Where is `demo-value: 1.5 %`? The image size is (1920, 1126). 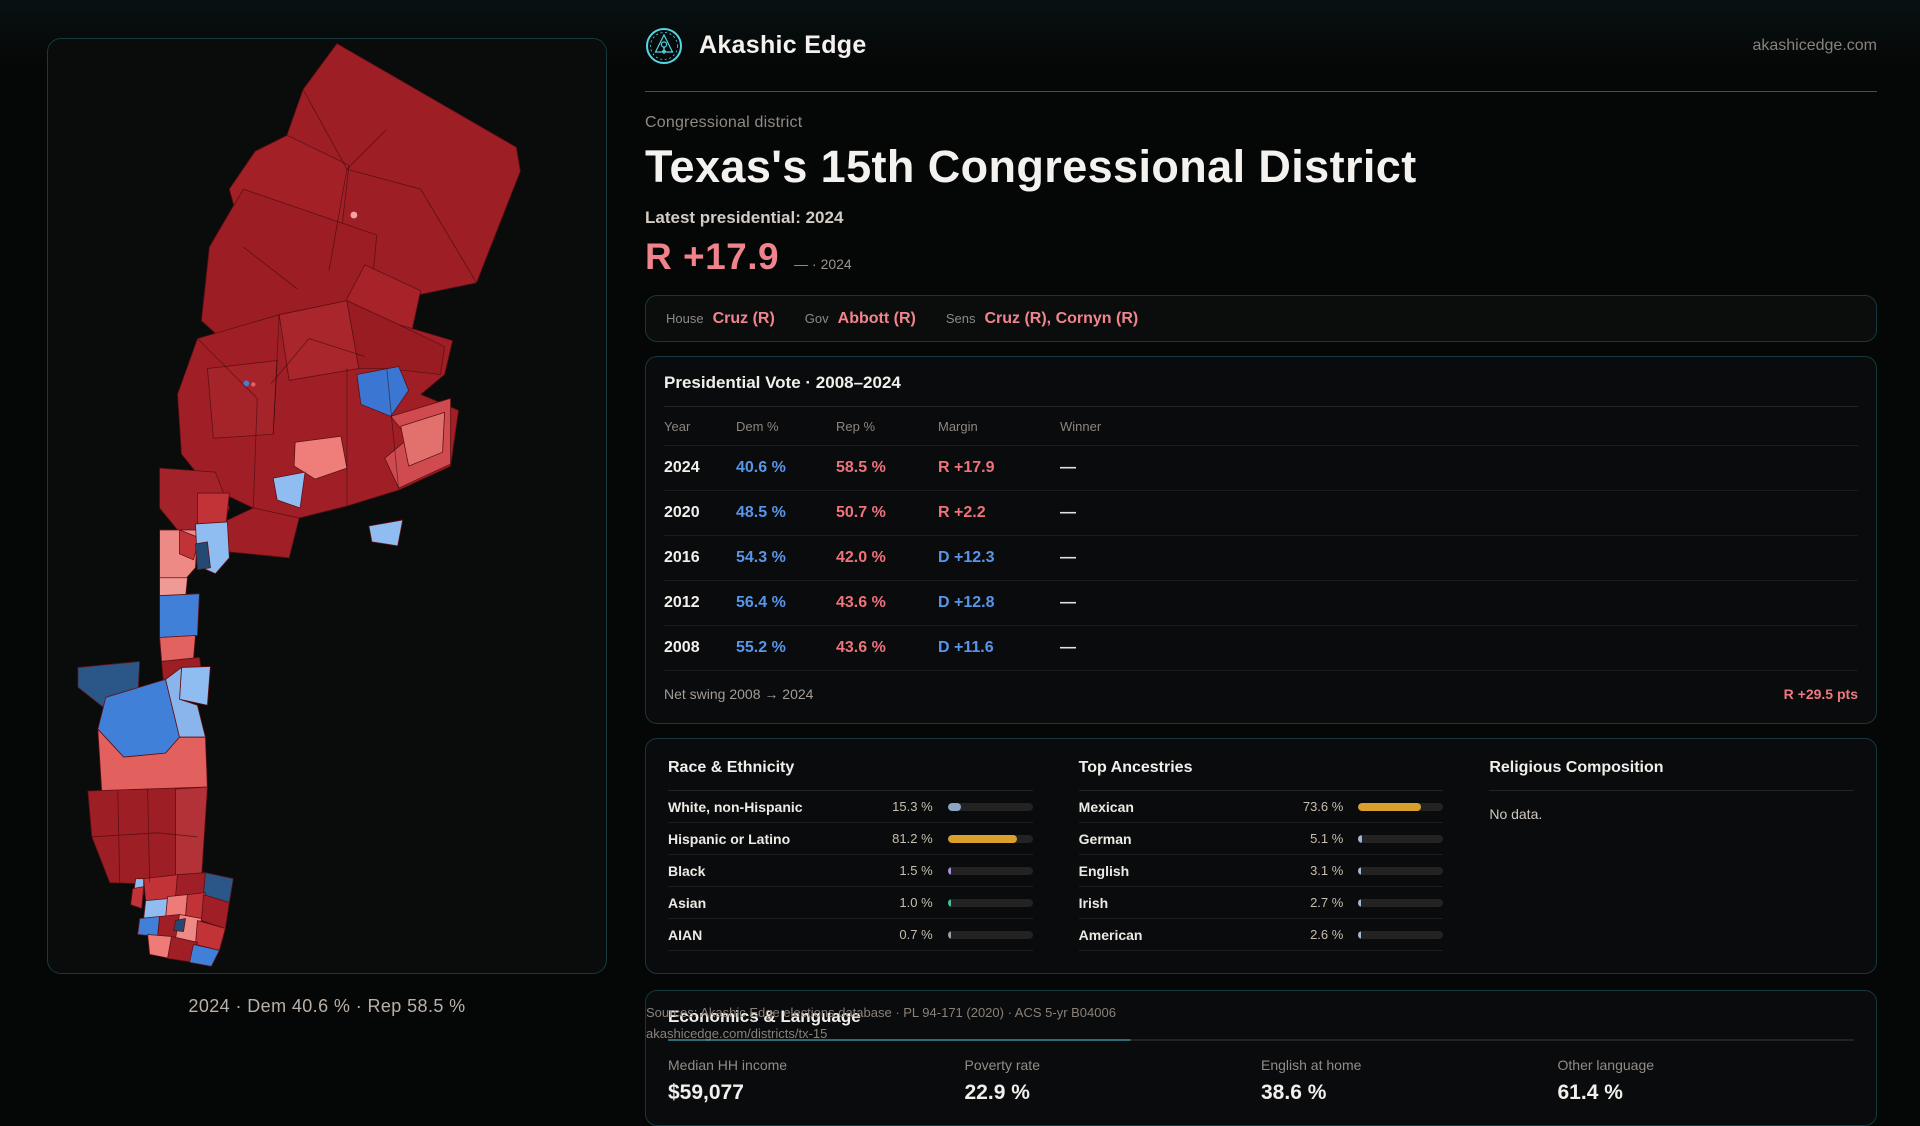
demo-value: 1.5 % is located at coordinates (916, 870).